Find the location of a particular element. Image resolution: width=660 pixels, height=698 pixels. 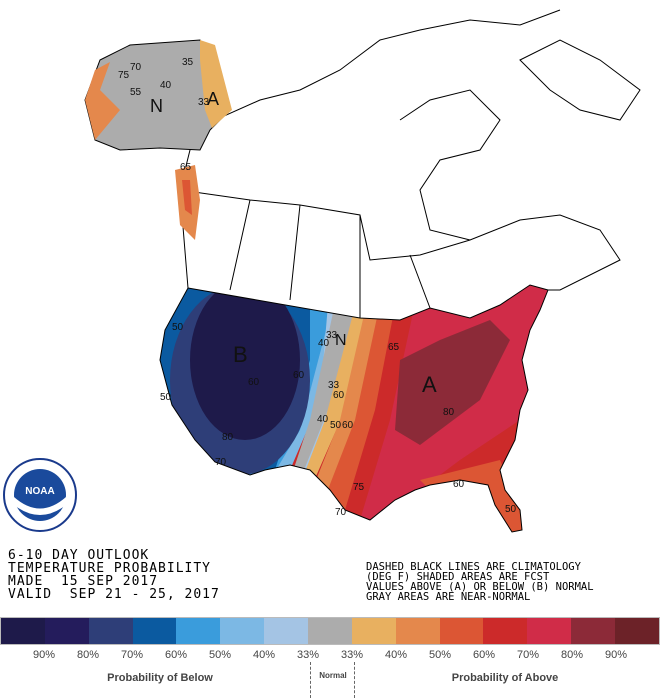

contour-label: 35 is located at coordinates (188, 62).